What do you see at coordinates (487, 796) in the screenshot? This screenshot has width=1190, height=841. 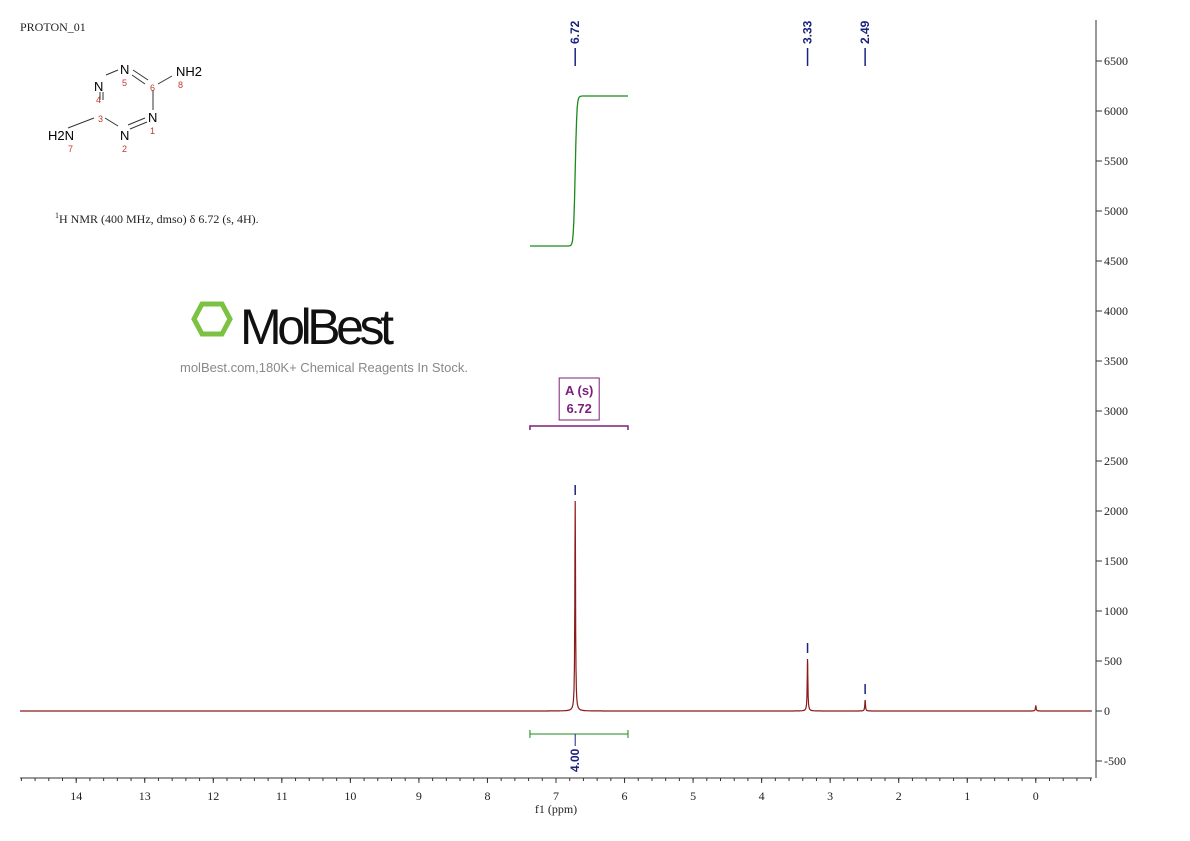 I see `x-tick-label: 8` at bounding box center [487, 796].